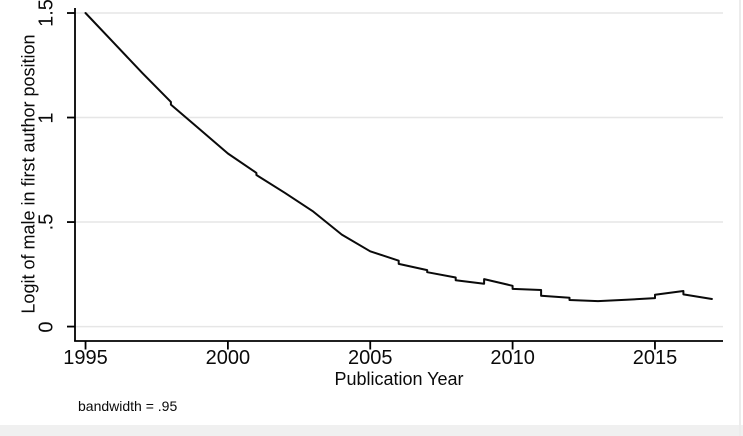 The width and height of the screenshot is (743, 436). What do you see at coordinates (46, 327) in the screenshot?
I see `y-tick-label: 0` at bounding box center [46, 327].